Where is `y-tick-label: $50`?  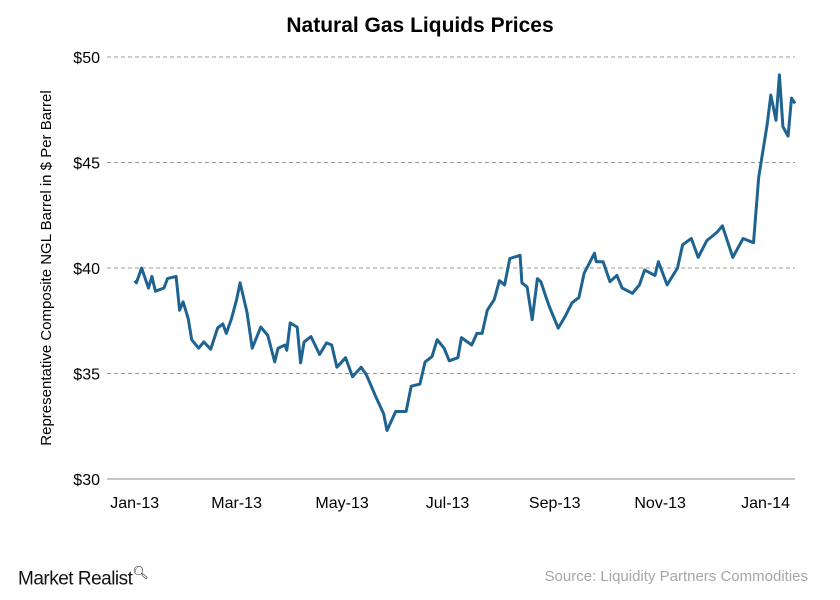 y-tick-label: $50 is located at coordinates (86, 58).